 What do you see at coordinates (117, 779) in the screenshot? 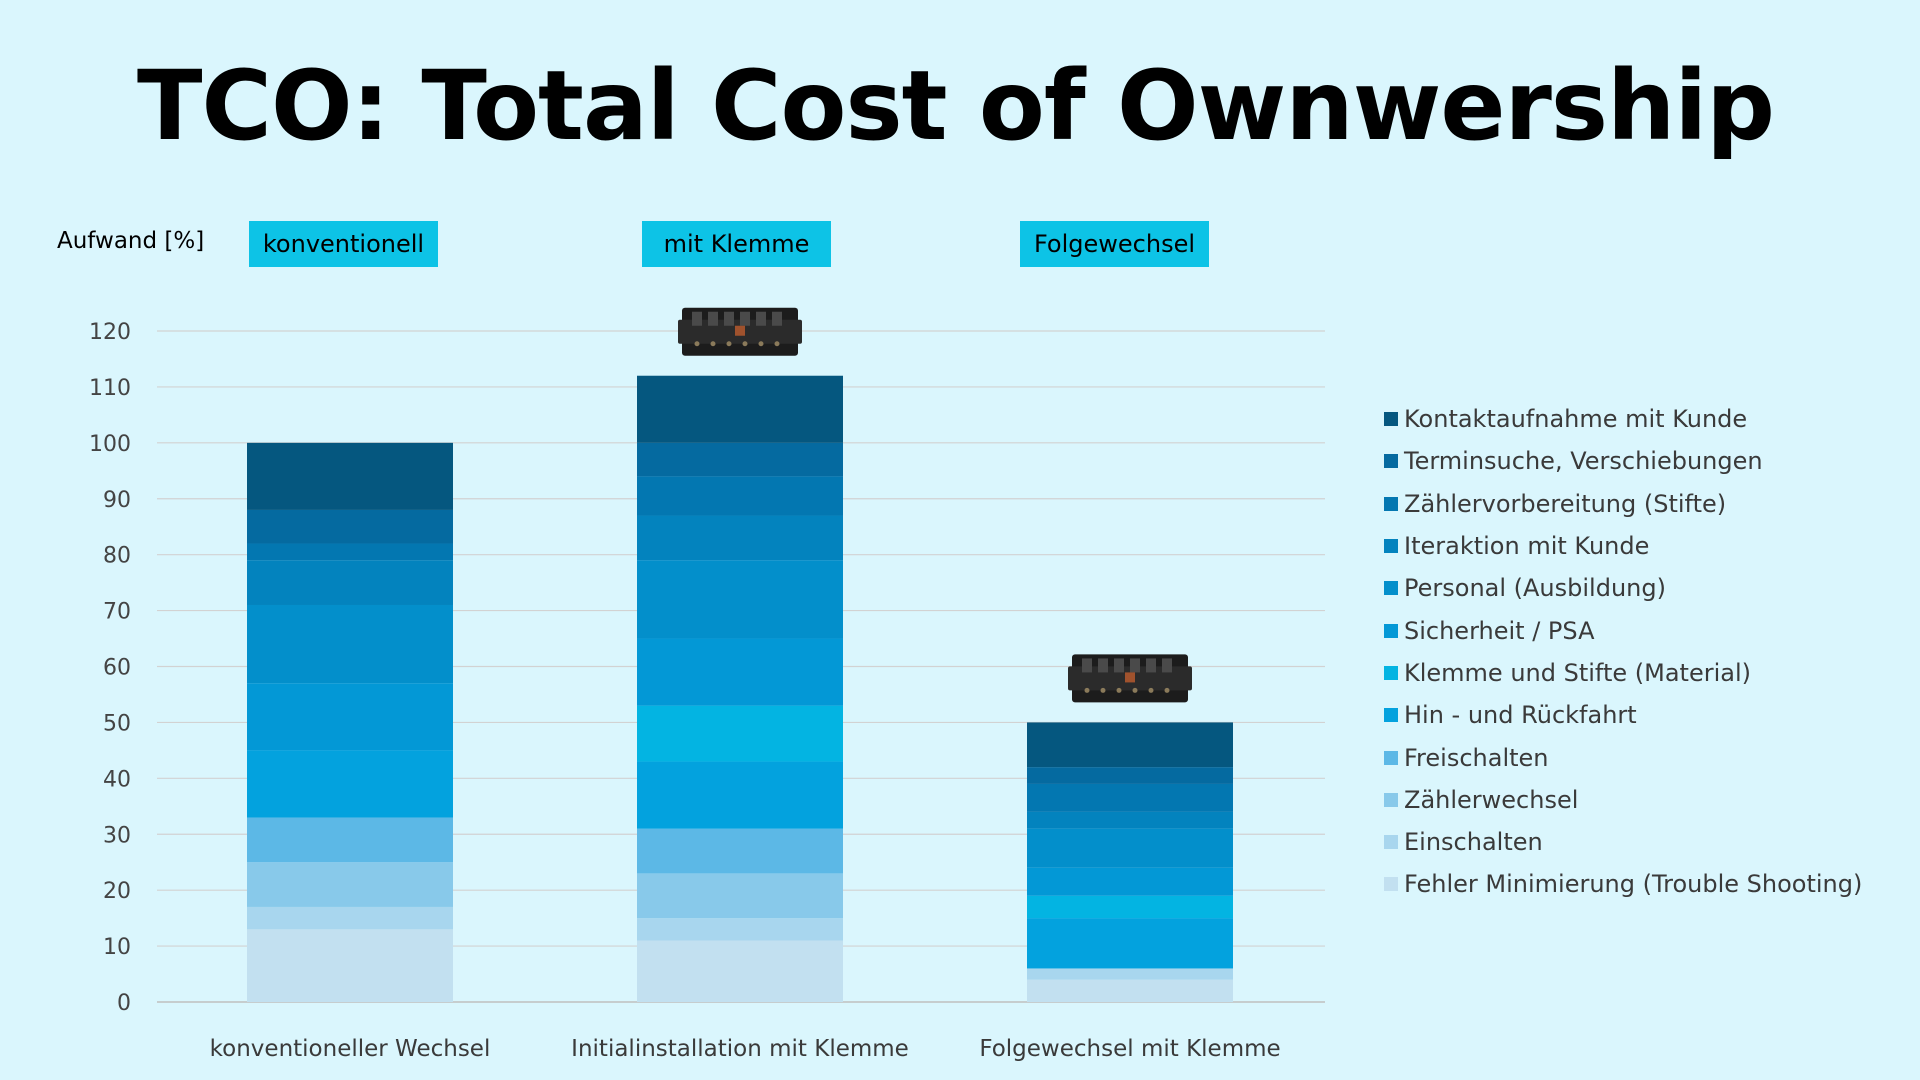
I see `y-tick-label: 40` at bounding box center [117, 779].